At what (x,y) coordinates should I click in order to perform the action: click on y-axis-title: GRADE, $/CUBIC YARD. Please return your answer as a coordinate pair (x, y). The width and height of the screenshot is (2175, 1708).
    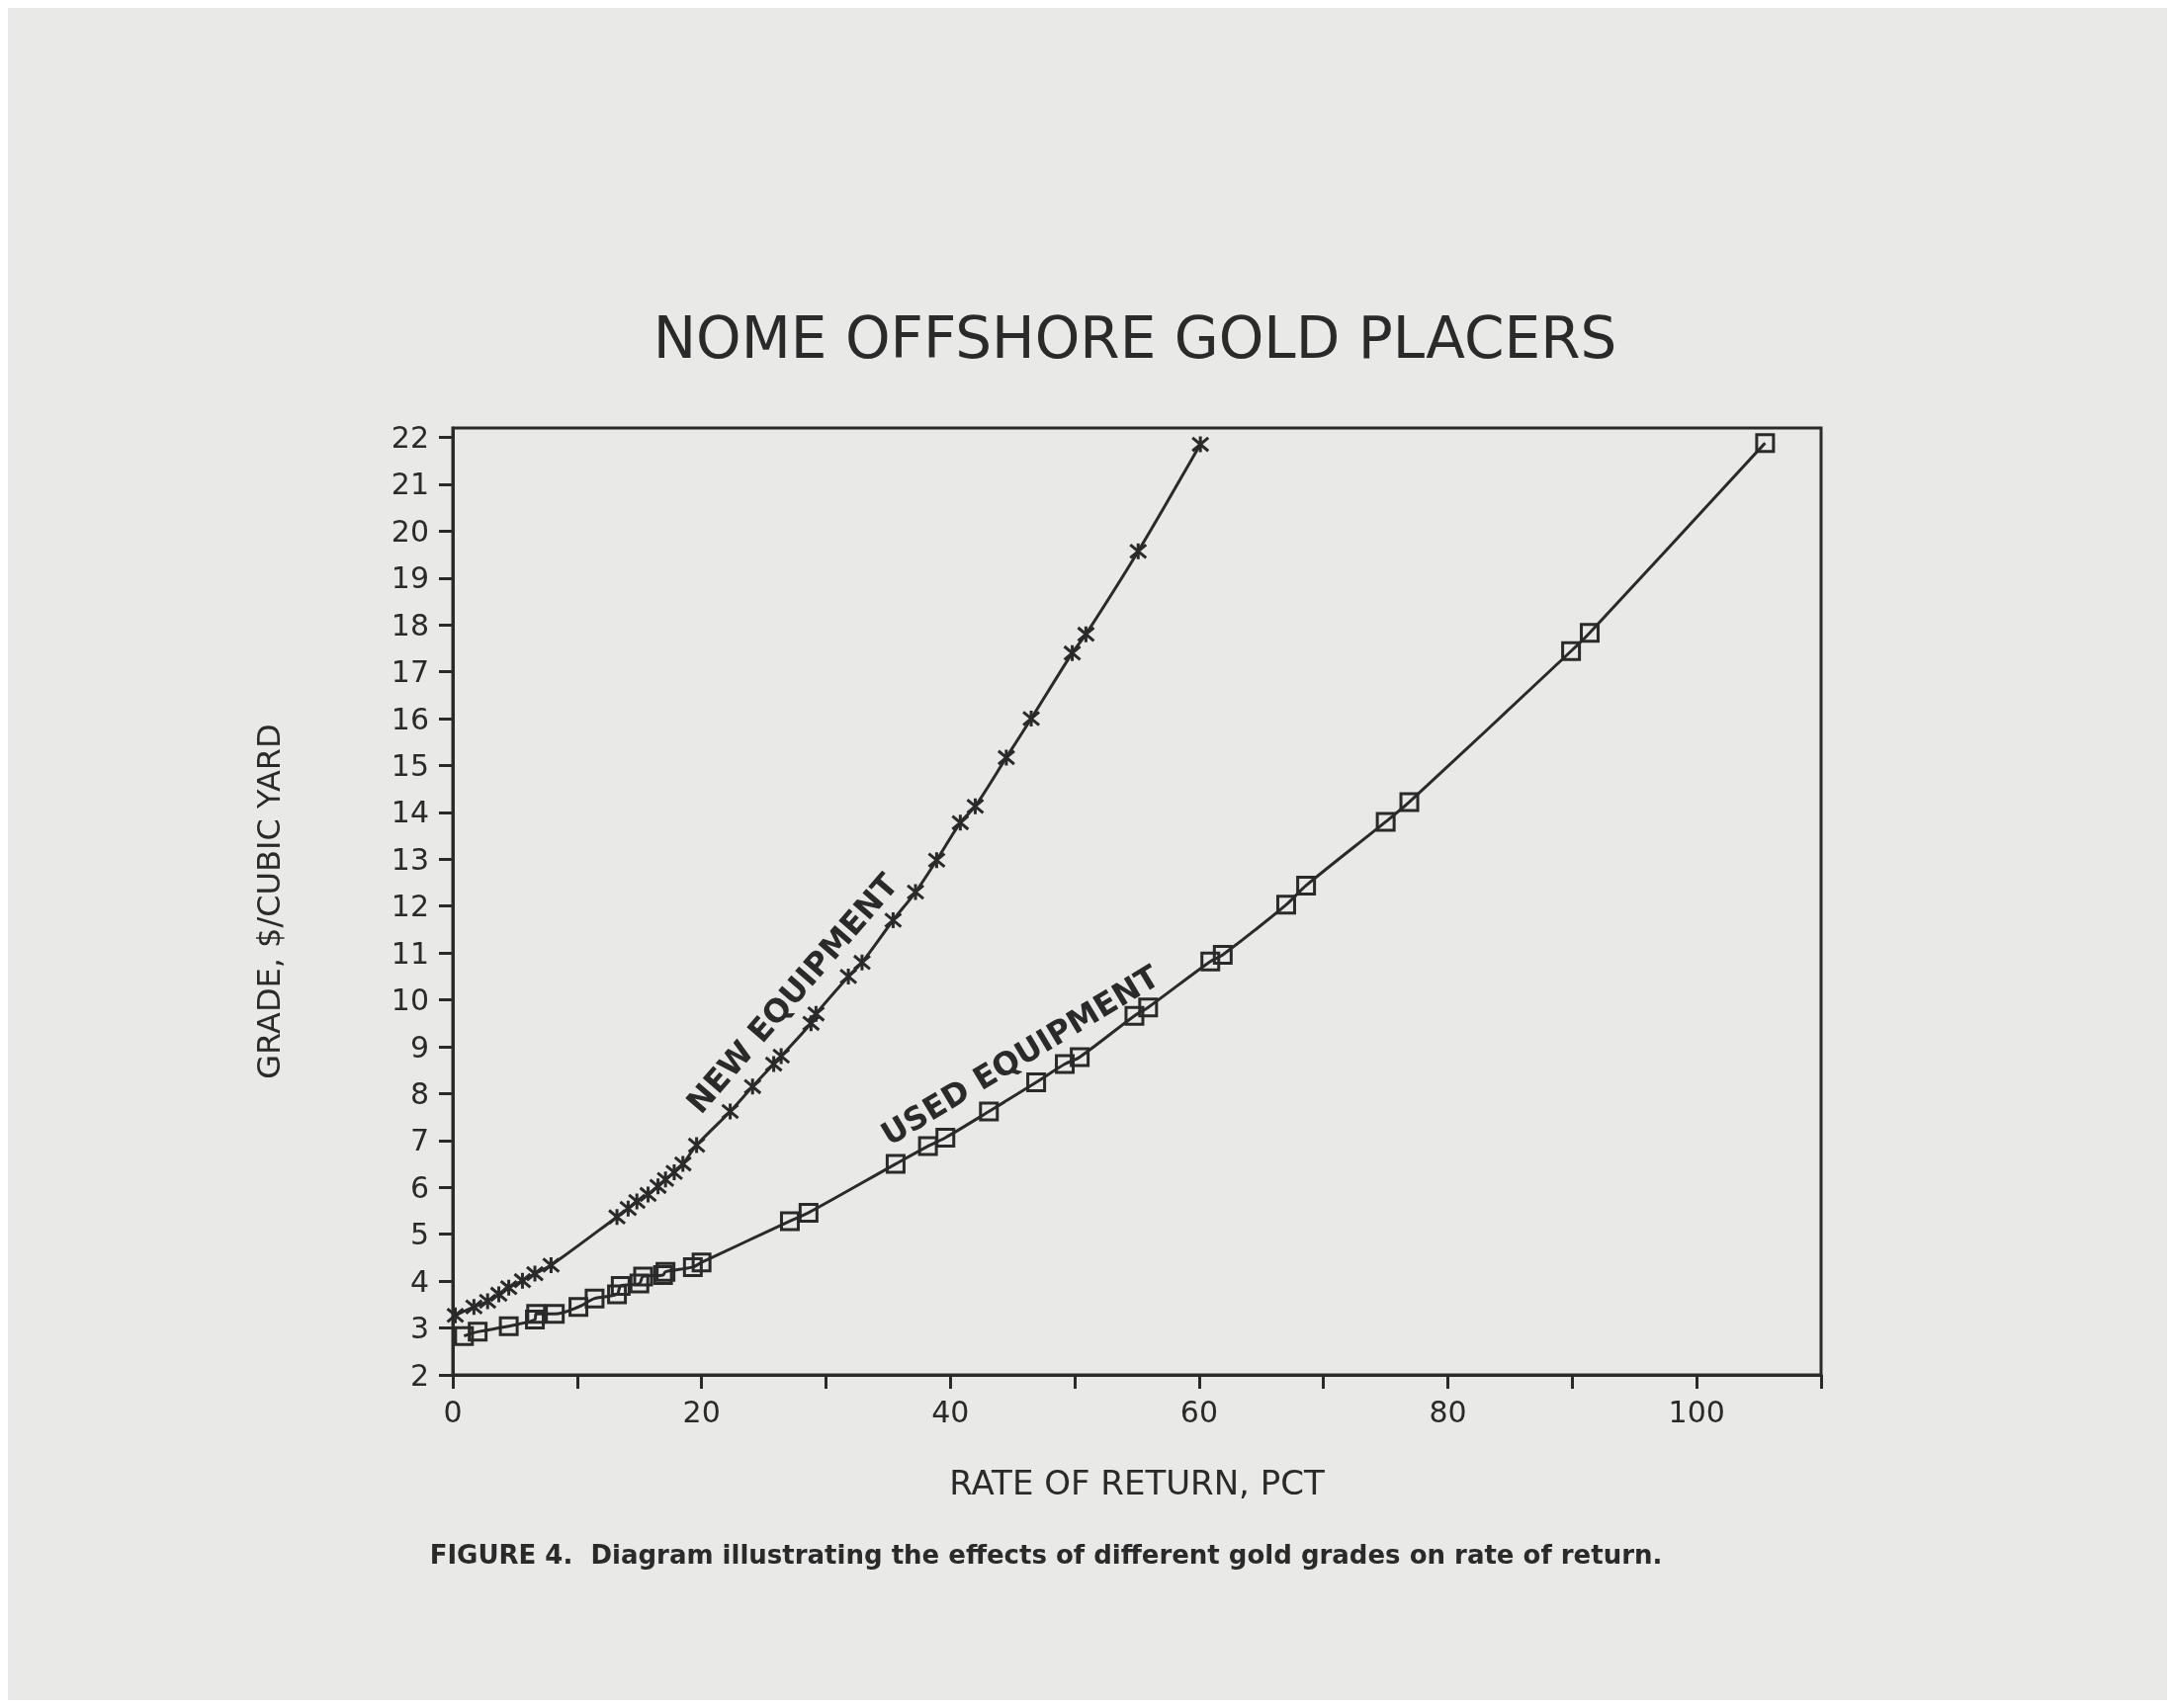
    Looking at the image, I should click on (269, 901).